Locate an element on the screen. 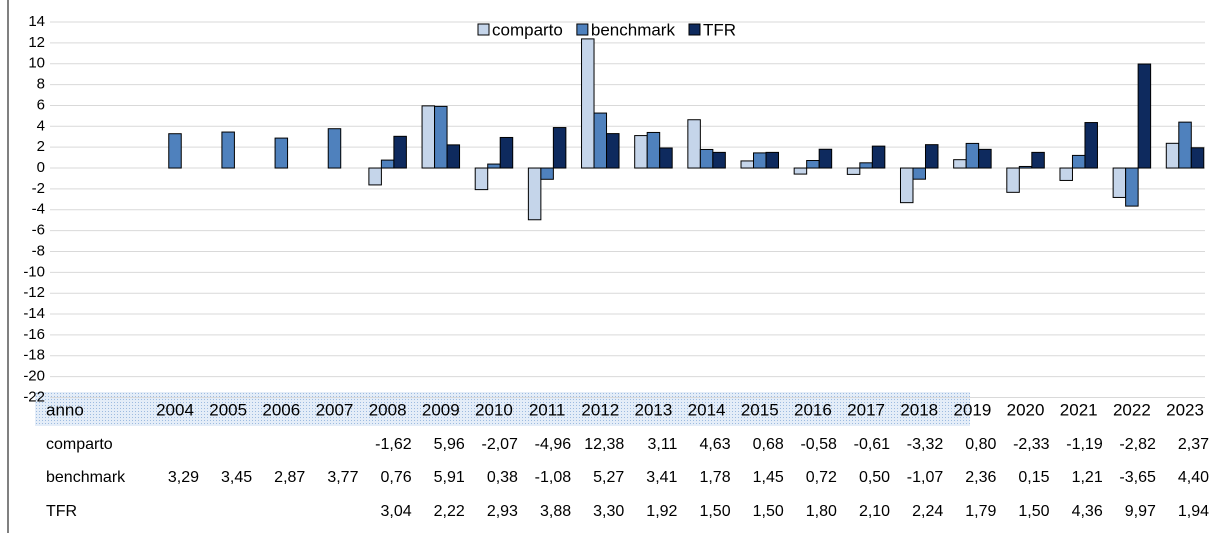 The height and width of the screenshot is (533, 1212). table-row-header: benchmark is located at coordinates (86, 477).